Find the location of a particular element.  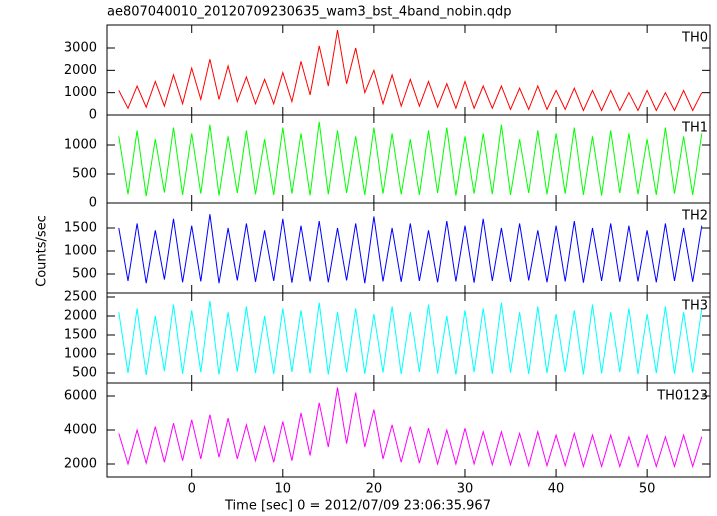

x-tick-label: 20 is located at coordinates (374, 489).